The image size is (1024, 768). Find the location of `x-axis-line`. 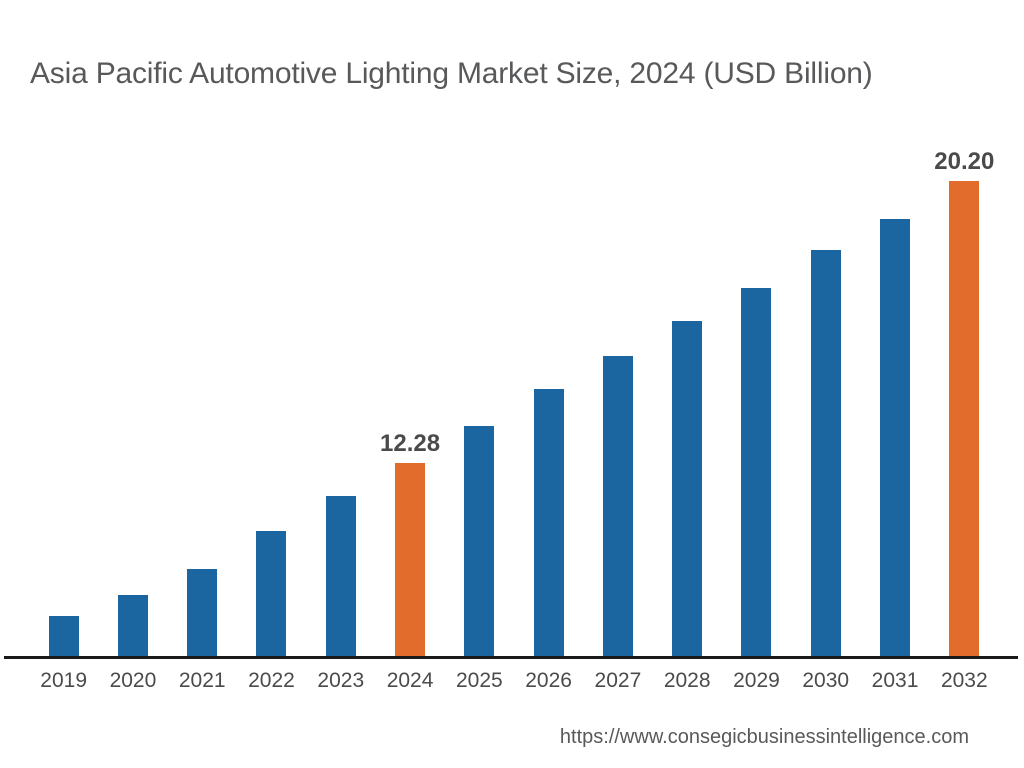

x-axis-line is located at coordinates (511, 657).